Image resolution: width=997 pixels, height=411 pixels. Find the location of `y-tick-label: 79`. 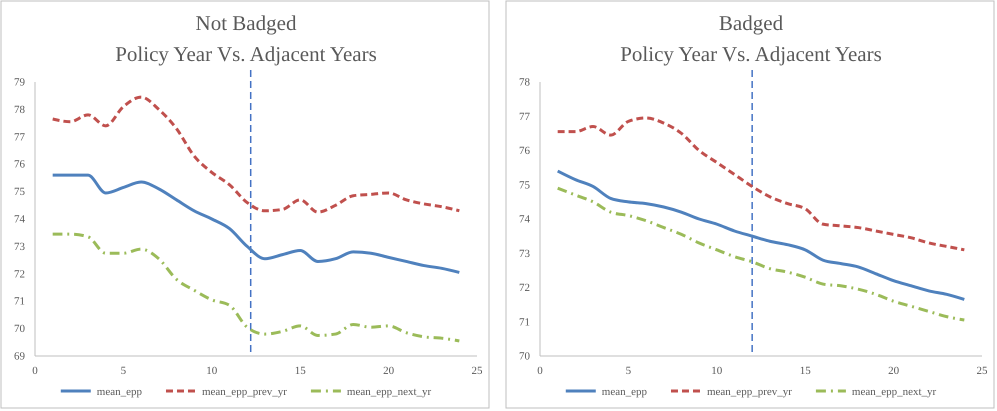

y-tick-label: 79 is located at coordinates (20, 82).